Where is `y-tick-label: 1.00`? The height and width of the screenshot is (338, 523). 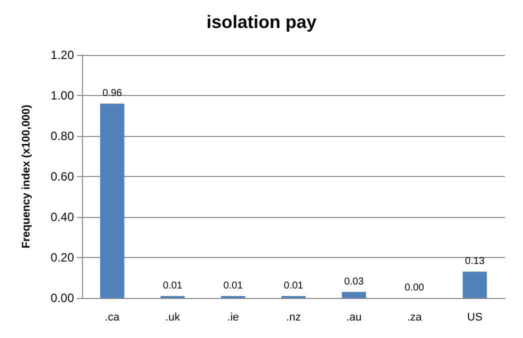 y-tick-label: 1.00 is located at coordinates (62, 95).